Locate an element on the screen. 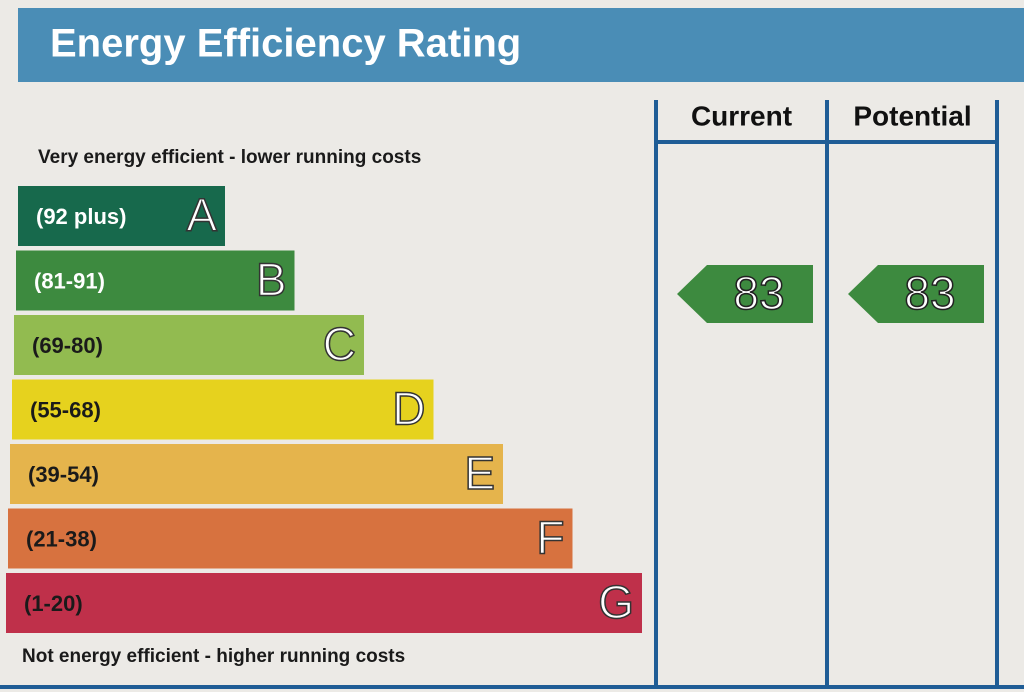 Image resolution: width=1024 pixels, height=692 pixels. title: Energy Efficiency Rating is located at coordinates (285, 44).